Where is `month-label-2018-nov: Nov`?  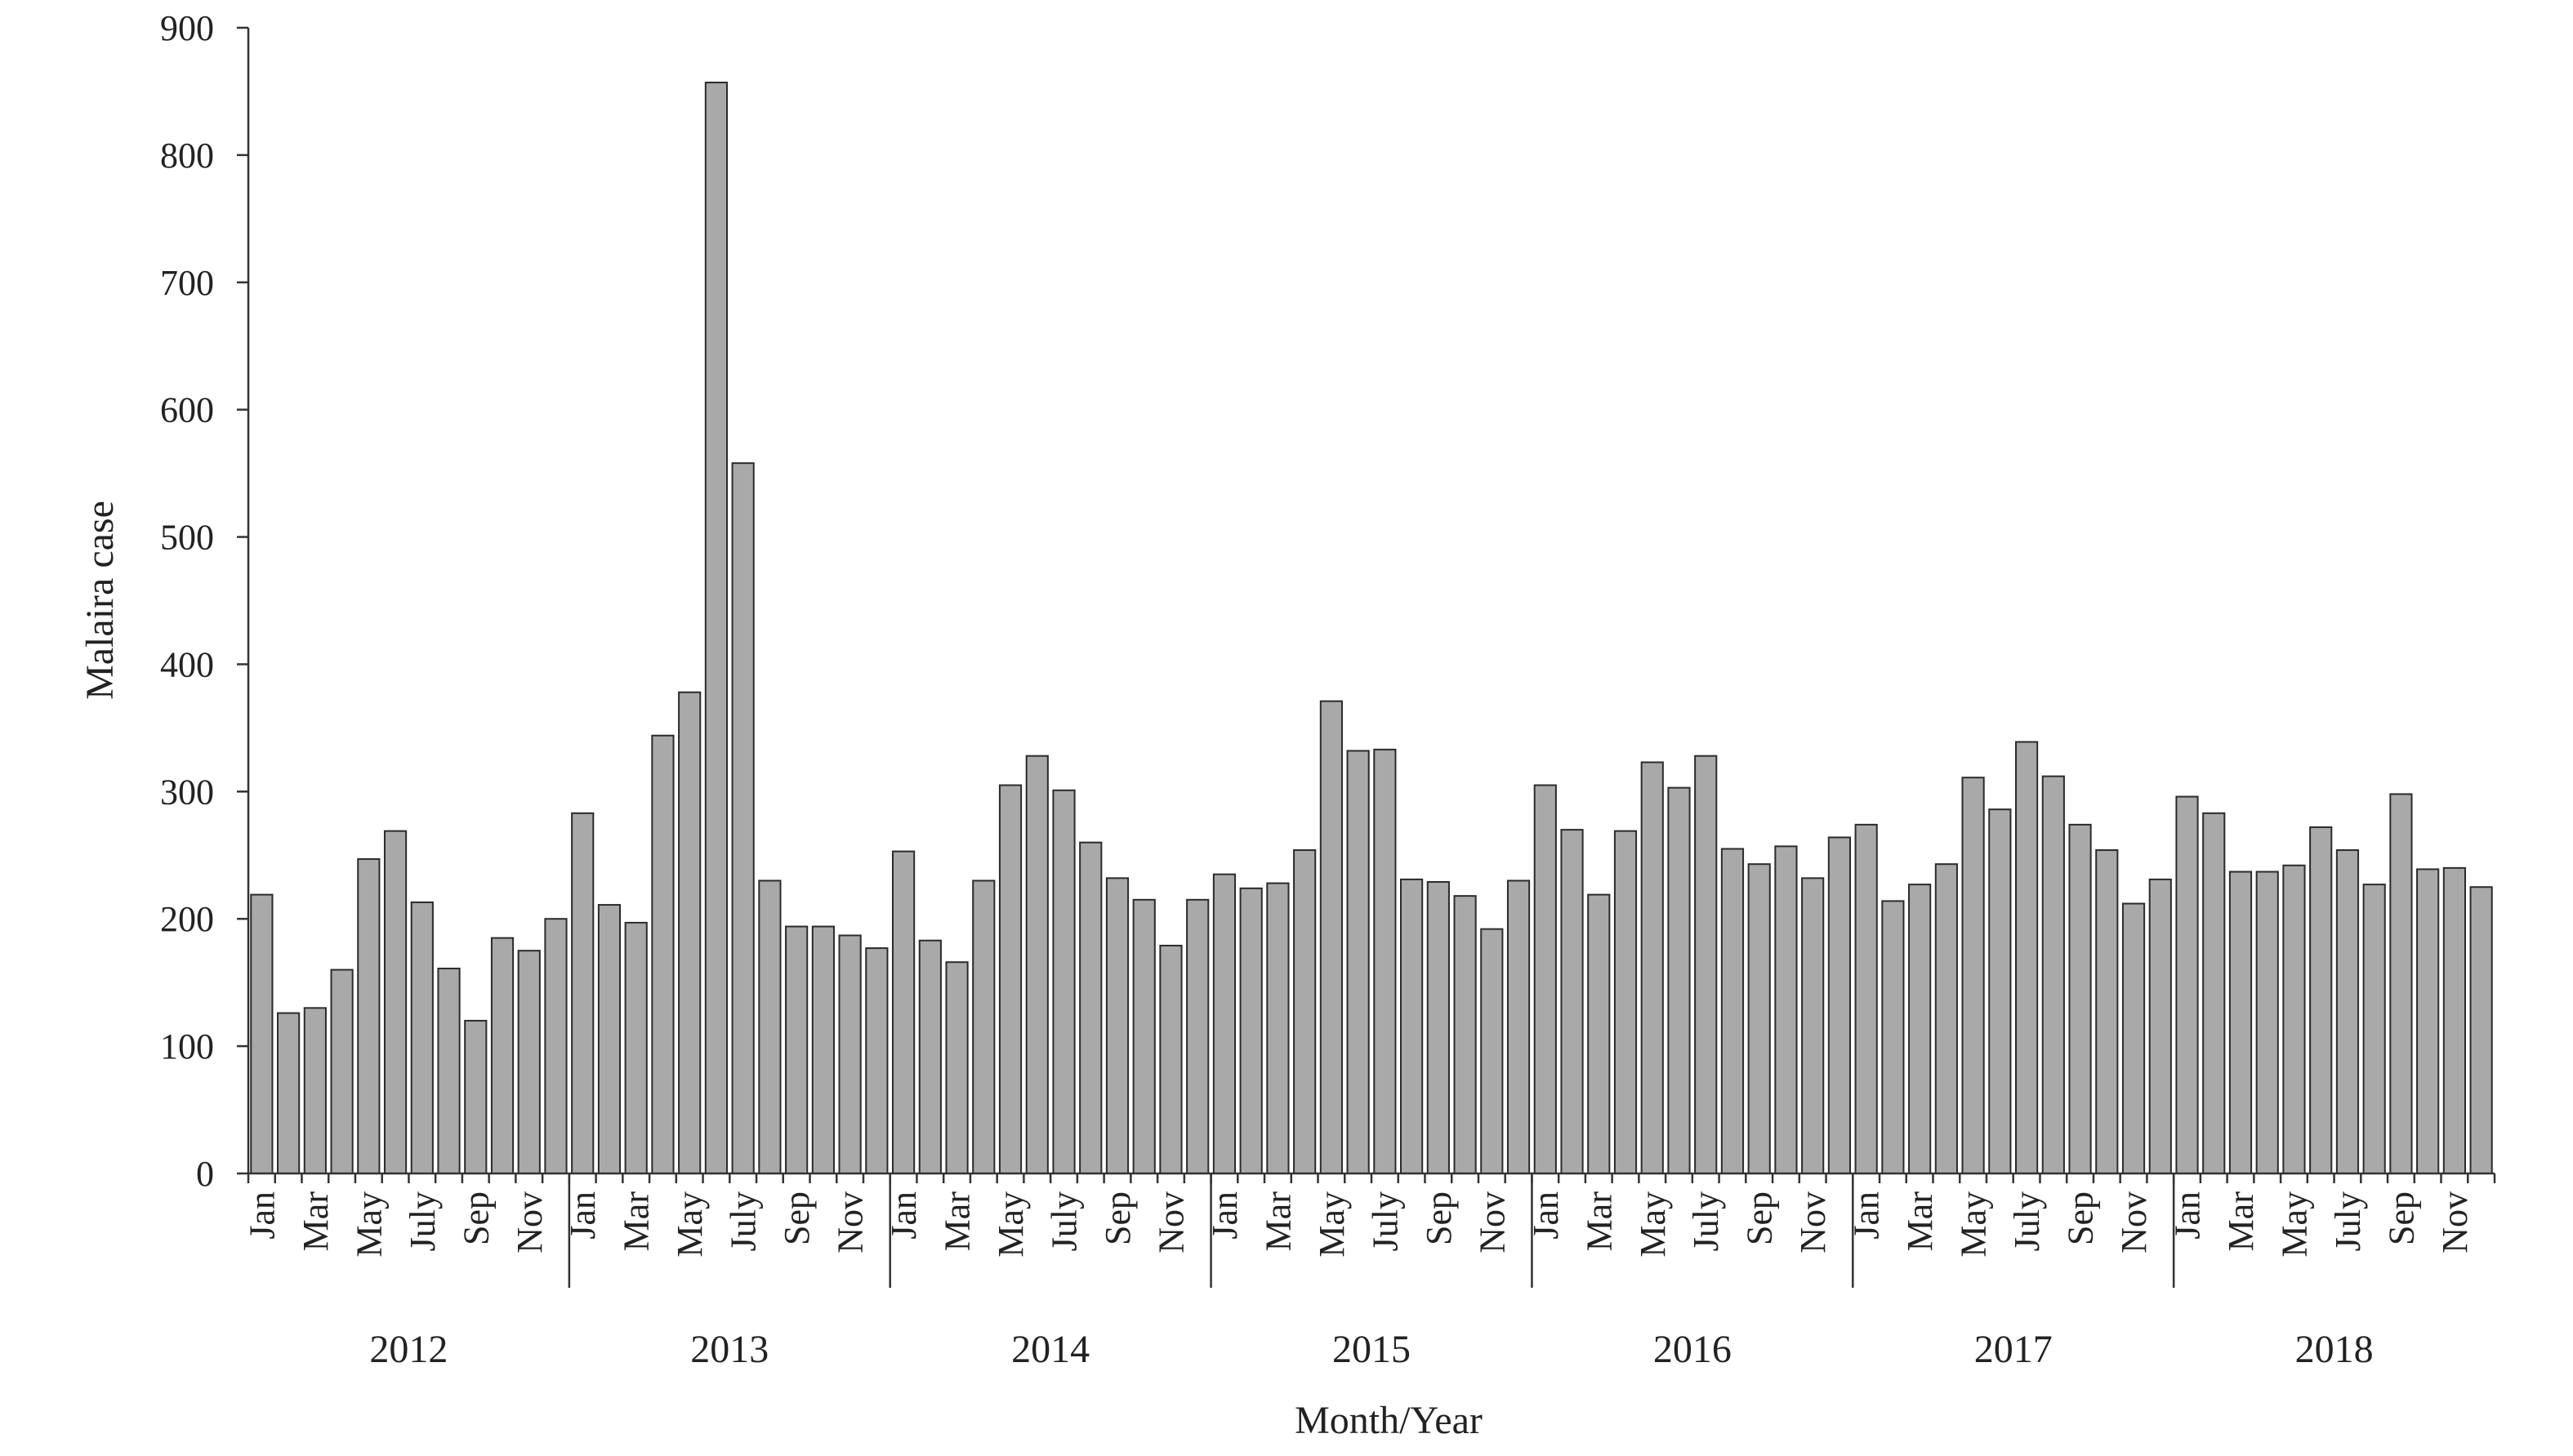
month-label-2018-nov: Nov is located at coordinates (2455, 1222).